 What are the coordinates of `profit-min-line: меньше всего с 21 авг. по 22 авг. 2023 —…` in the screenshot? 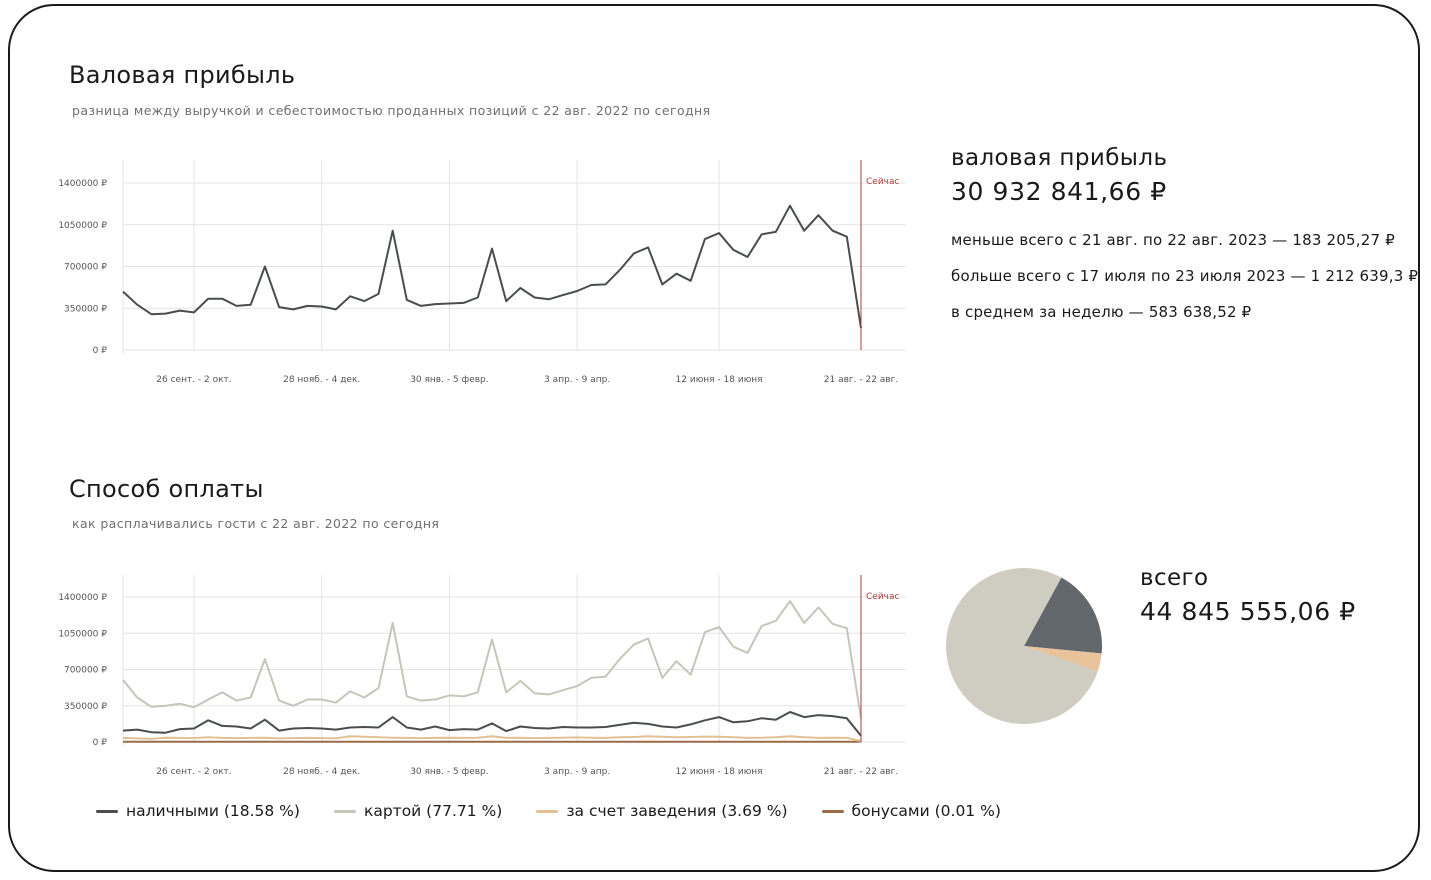 It's located at (1173, 240).